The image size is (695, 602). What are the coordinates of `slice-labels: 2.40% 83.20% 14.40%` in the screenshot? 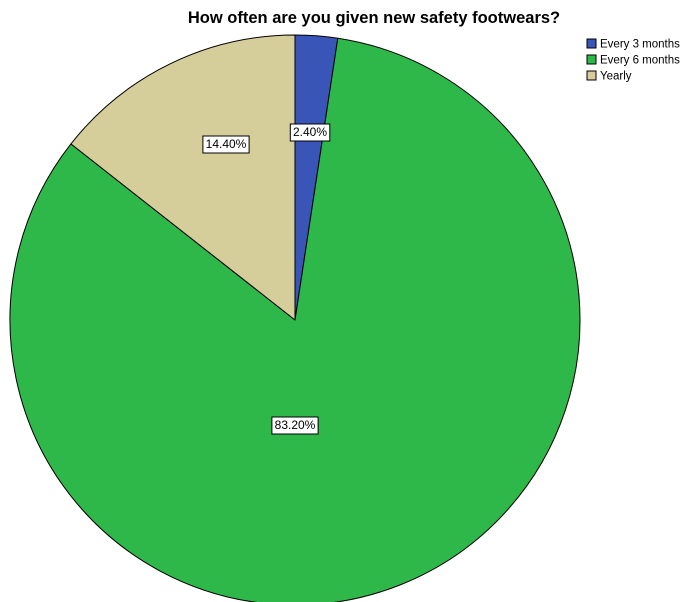 It's located at (266, 279).